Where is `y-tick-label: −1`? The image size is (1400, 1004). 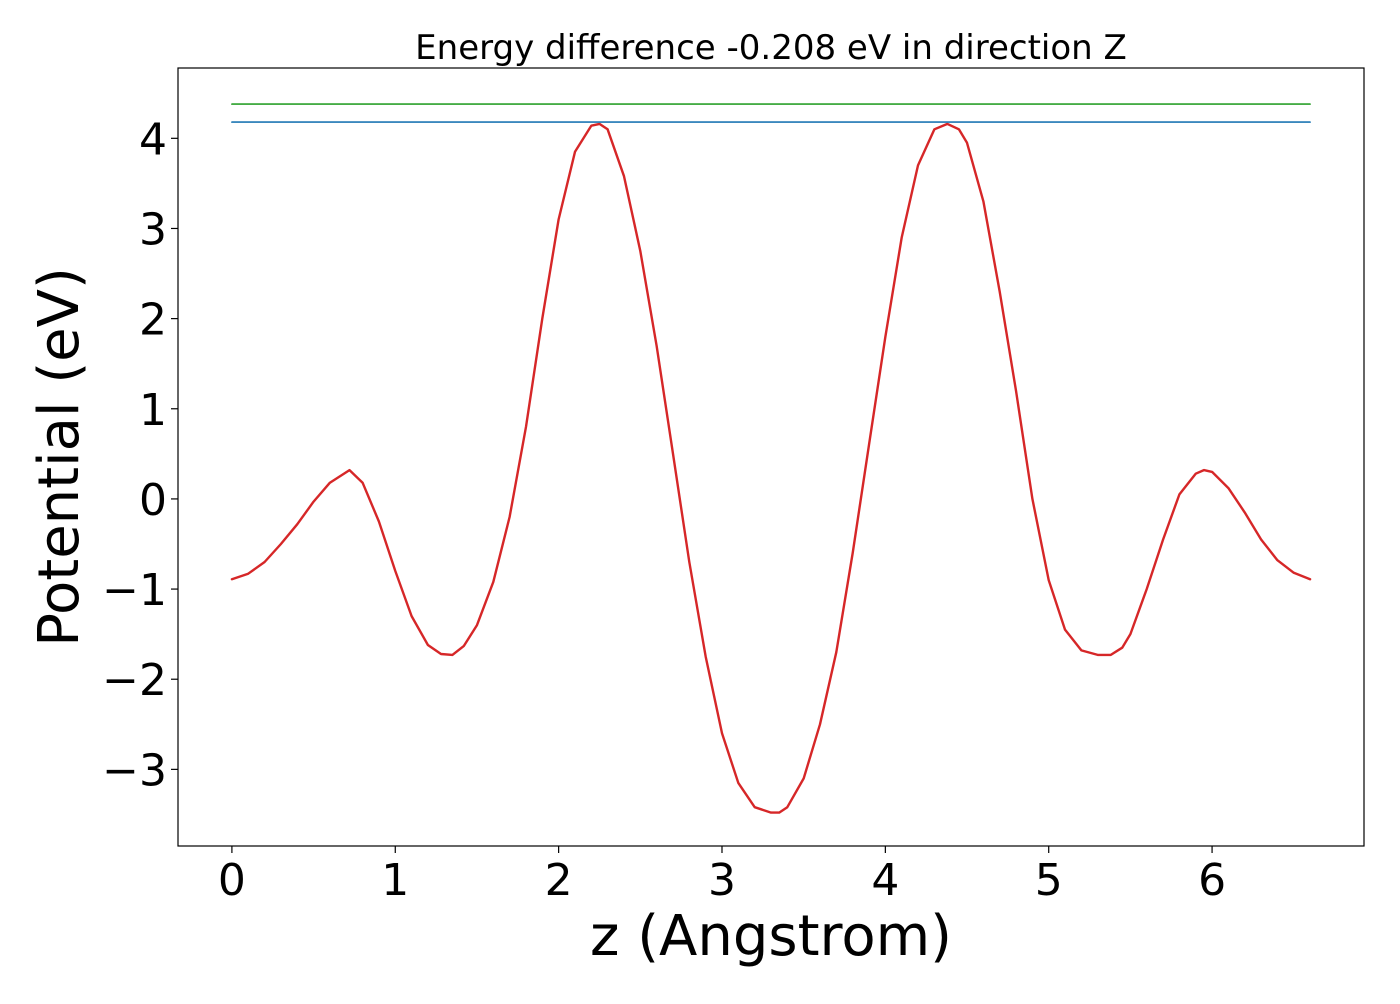
y-tick-label: −1 is located at coordinates (134, 590).